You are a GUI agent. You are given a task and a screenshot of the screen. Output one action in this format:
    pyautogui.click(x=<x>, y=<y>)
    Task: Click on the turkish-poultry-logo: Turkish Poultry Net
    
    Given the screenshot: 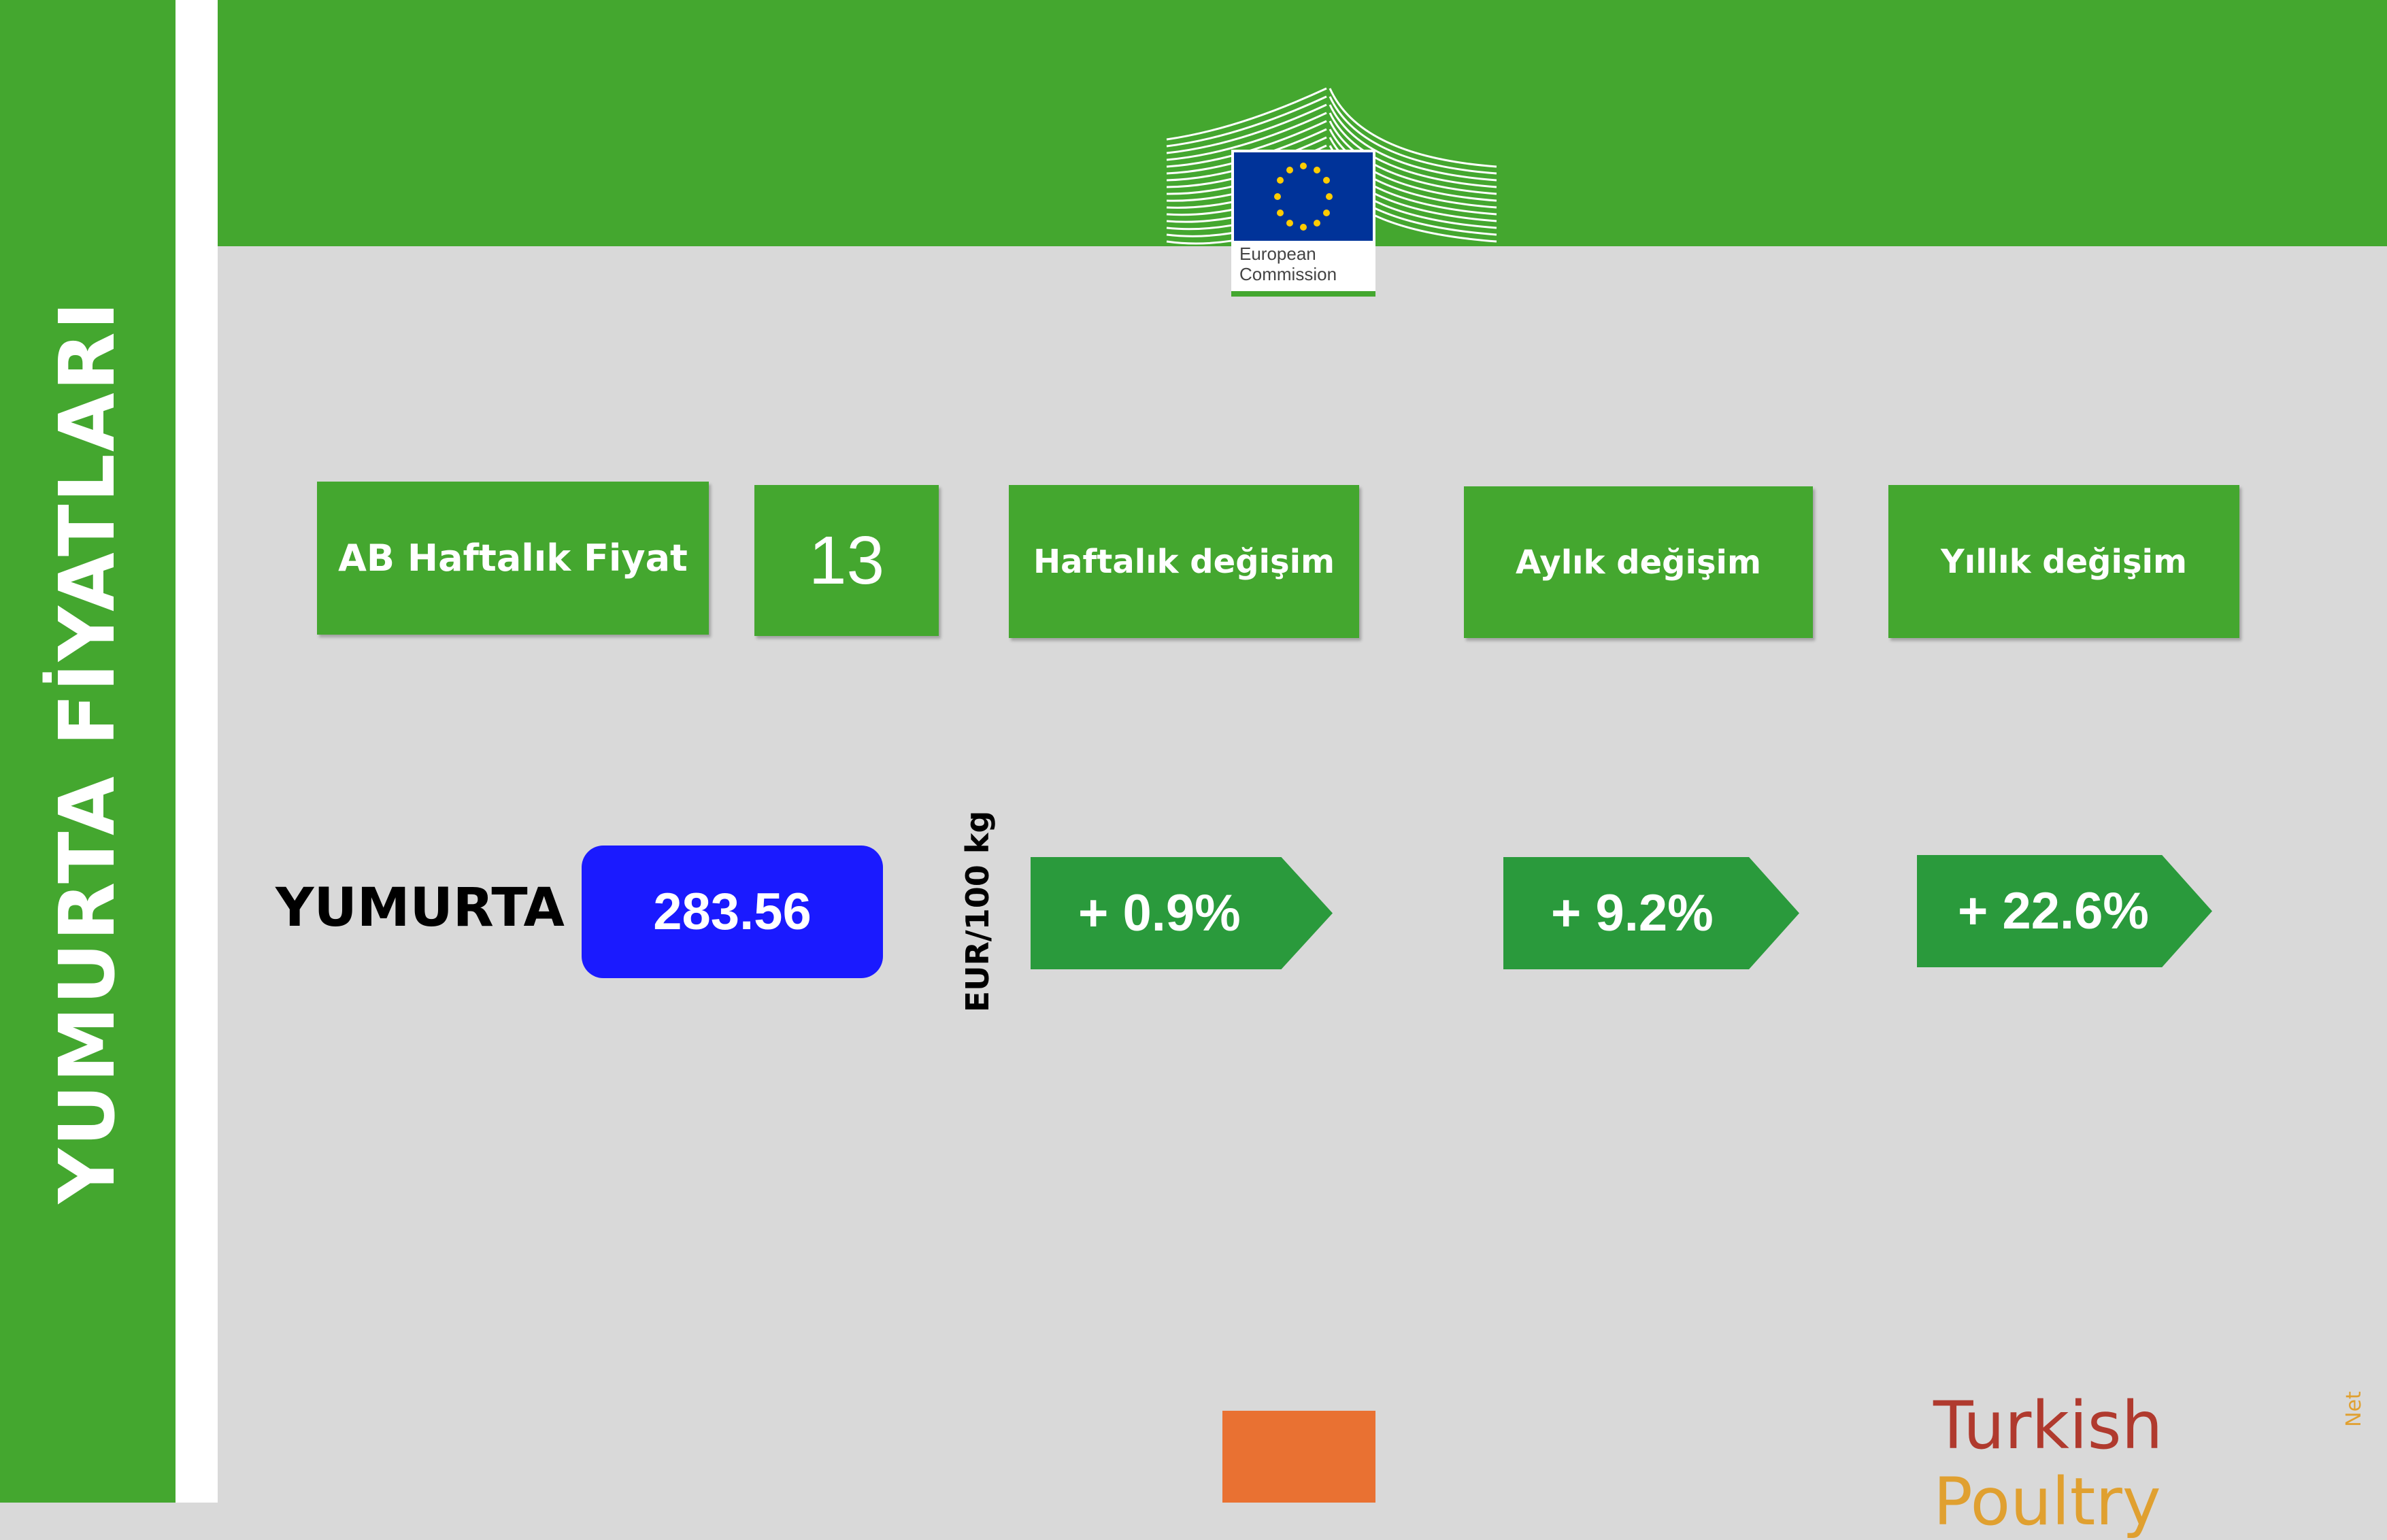 What is the action you would take?
    pyautogui.click(x=2149, y=1464)
    